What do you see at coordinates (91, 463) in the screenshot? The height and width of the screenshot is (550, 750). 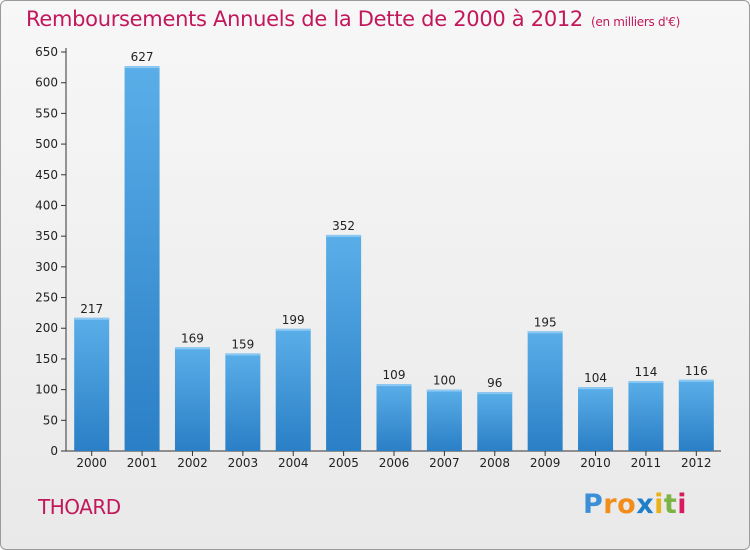 I see `x-tick-label-2000: 2000` at bounding box center [91, 463].